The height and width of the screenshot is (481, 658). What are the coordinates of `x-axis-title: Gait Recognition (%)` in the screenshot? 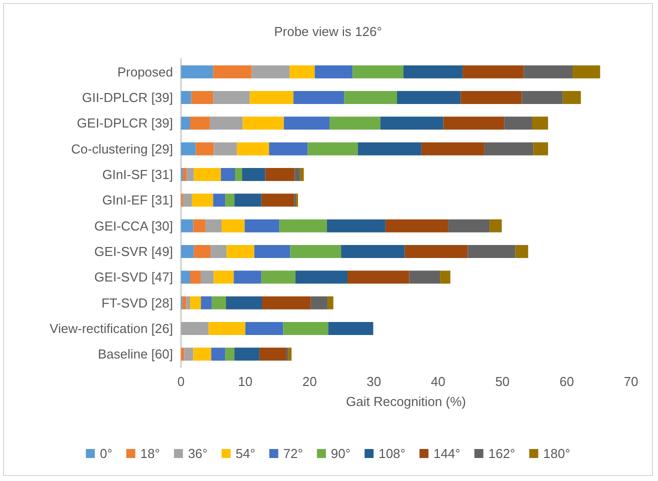 It's located at (406, 401).